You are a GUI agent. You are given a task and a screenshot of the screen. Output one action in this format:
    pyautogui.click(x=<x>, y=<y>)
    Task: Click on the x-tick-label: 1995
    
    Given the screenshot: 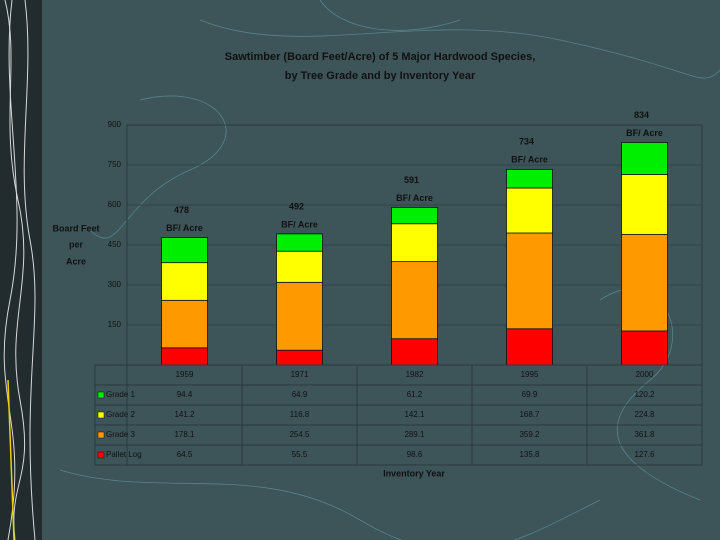 What is the action you would take?
    pyautogui.click(x=530, y=374)
    